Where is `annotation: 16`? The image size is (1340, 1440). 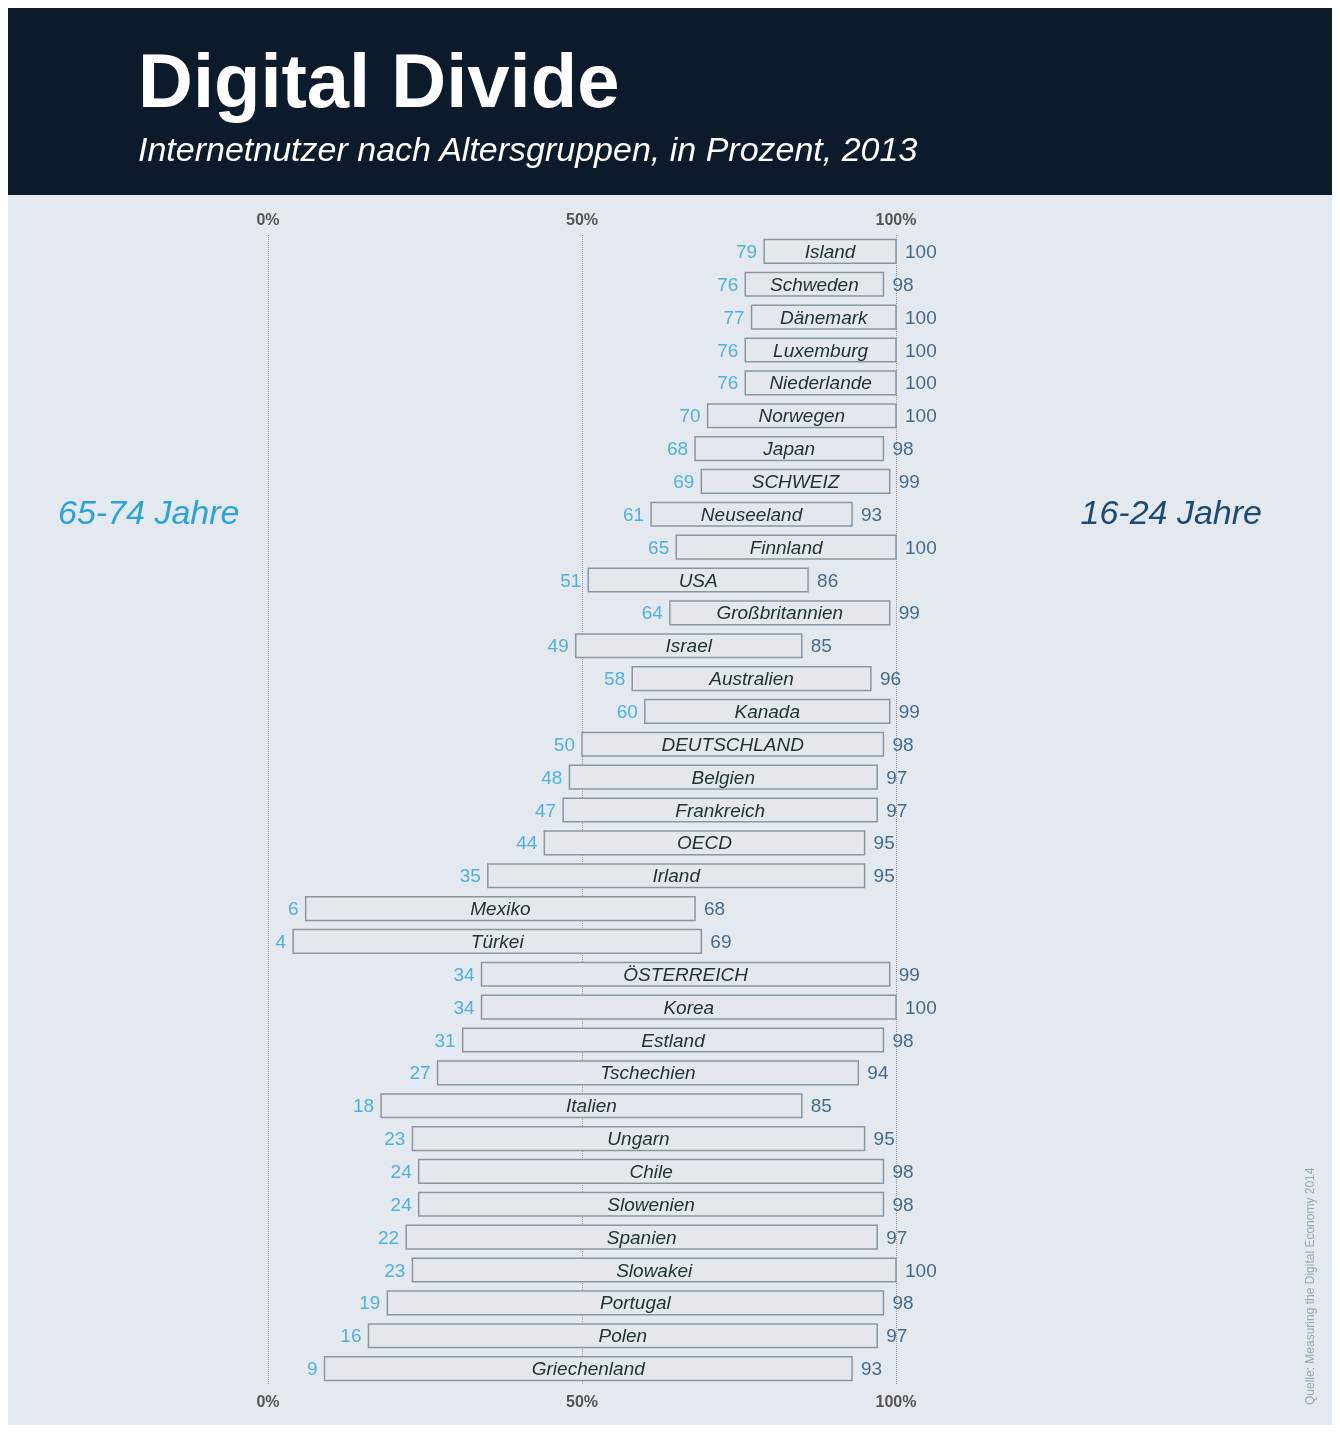 annotation: 16 is located at coordinates (351, 1336).